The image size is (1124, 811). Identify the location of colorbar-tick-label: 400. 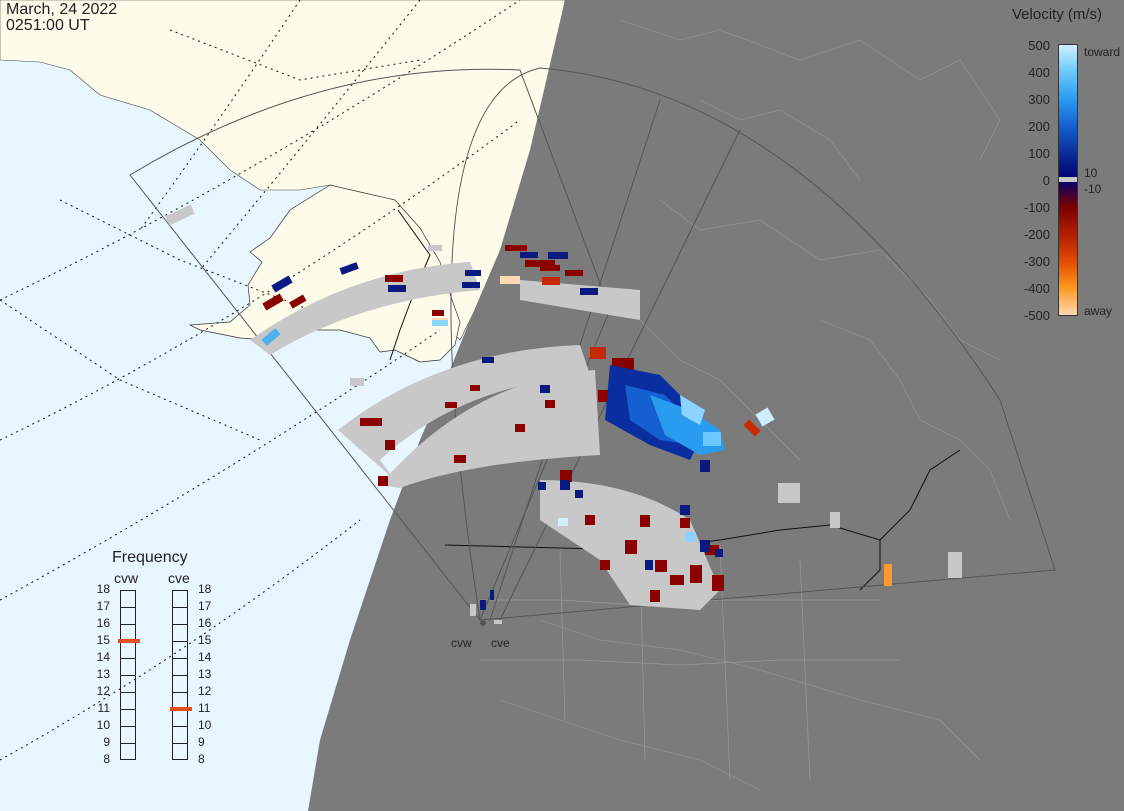
(1039, 72).